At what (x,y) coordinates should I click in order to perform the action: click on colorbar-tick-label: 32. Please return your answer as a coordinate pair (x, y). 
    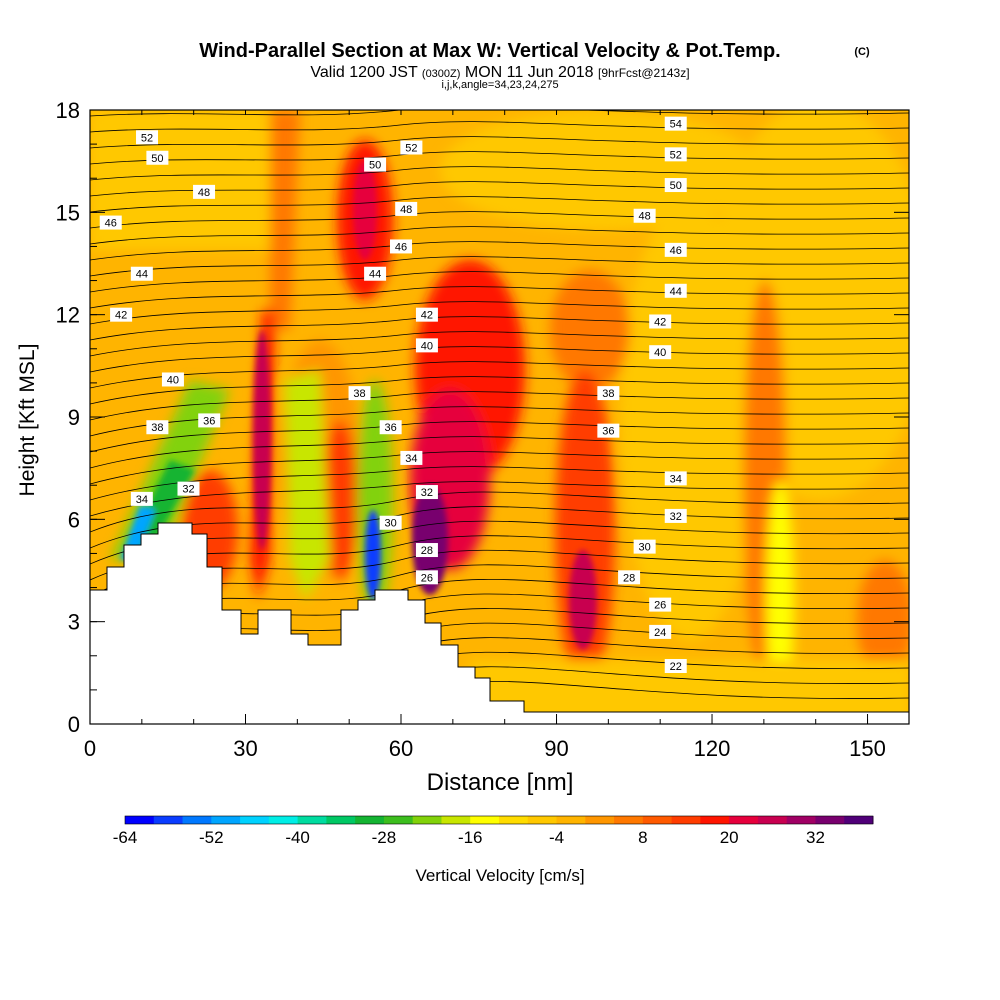
    Looking at the image, I should click on (815, 837).